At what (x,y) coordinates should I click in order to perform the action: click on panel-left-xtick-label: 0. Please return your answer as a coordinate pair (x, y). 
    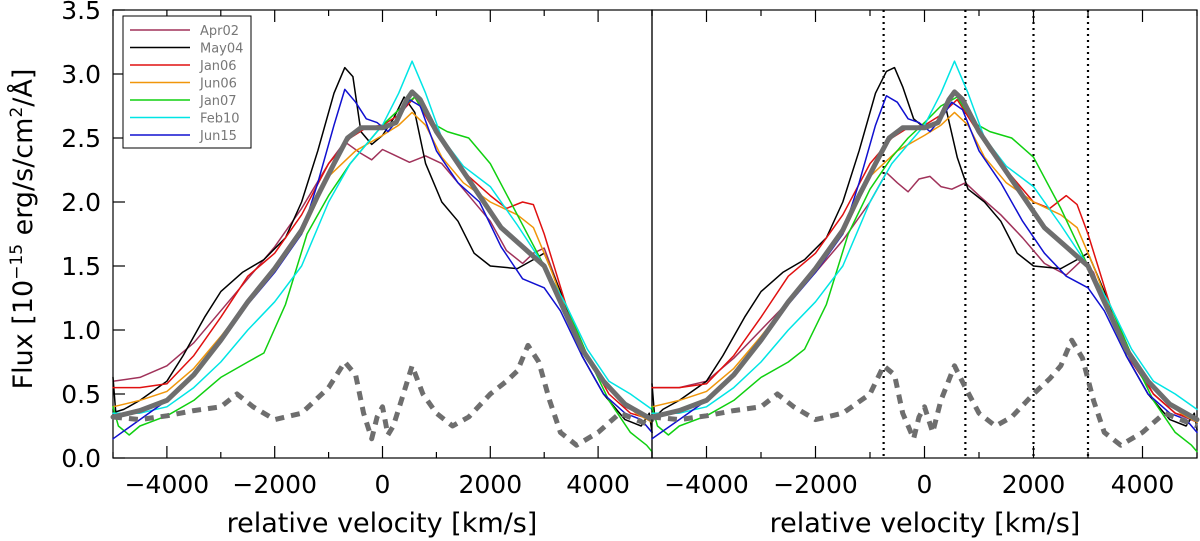
    Looking at the image, I should click on (383, 484).